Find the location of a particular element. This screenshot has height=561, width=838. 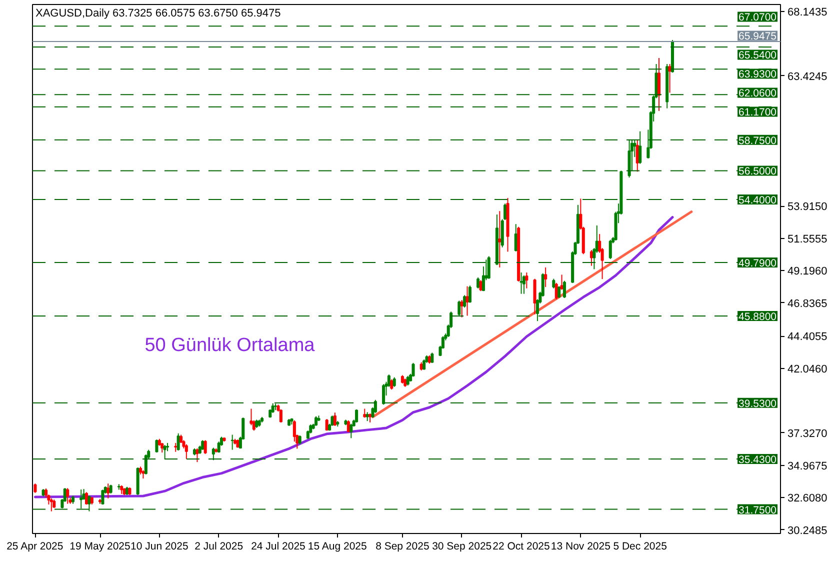

ref-line-label: 56.5000 is located at coordinates (757, 172).